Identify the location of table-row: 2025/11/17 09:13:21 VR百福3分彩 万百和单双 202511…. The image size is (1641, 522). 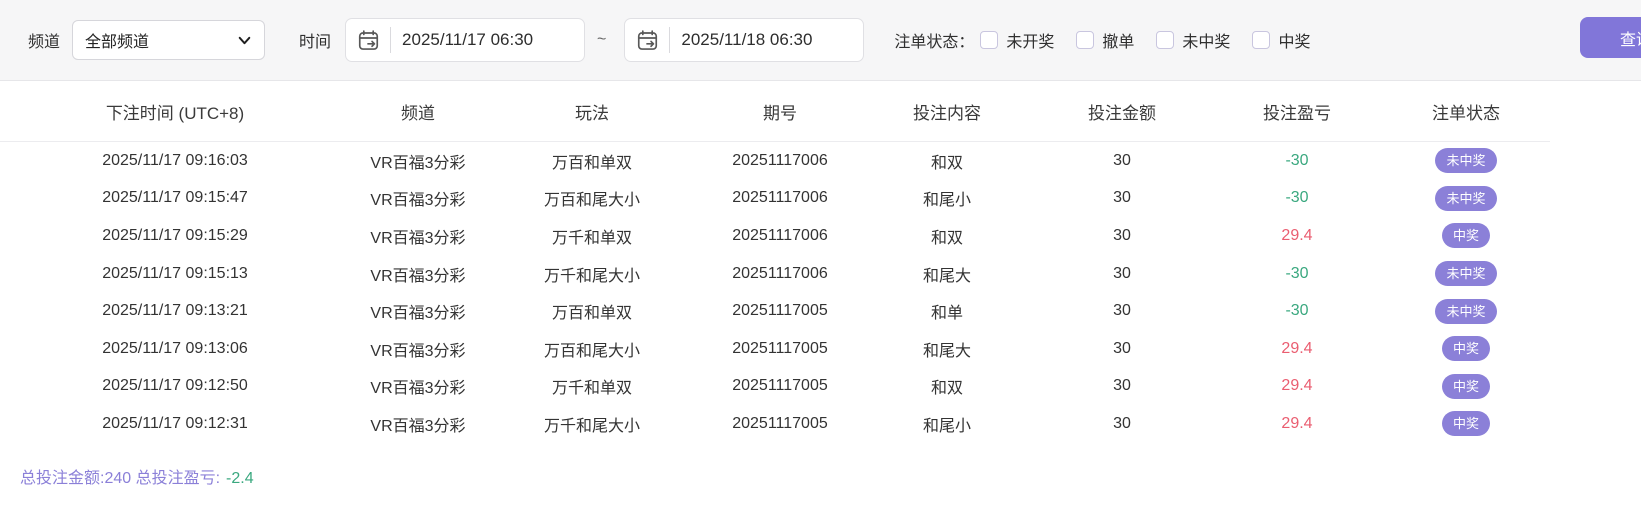
(775, 311).